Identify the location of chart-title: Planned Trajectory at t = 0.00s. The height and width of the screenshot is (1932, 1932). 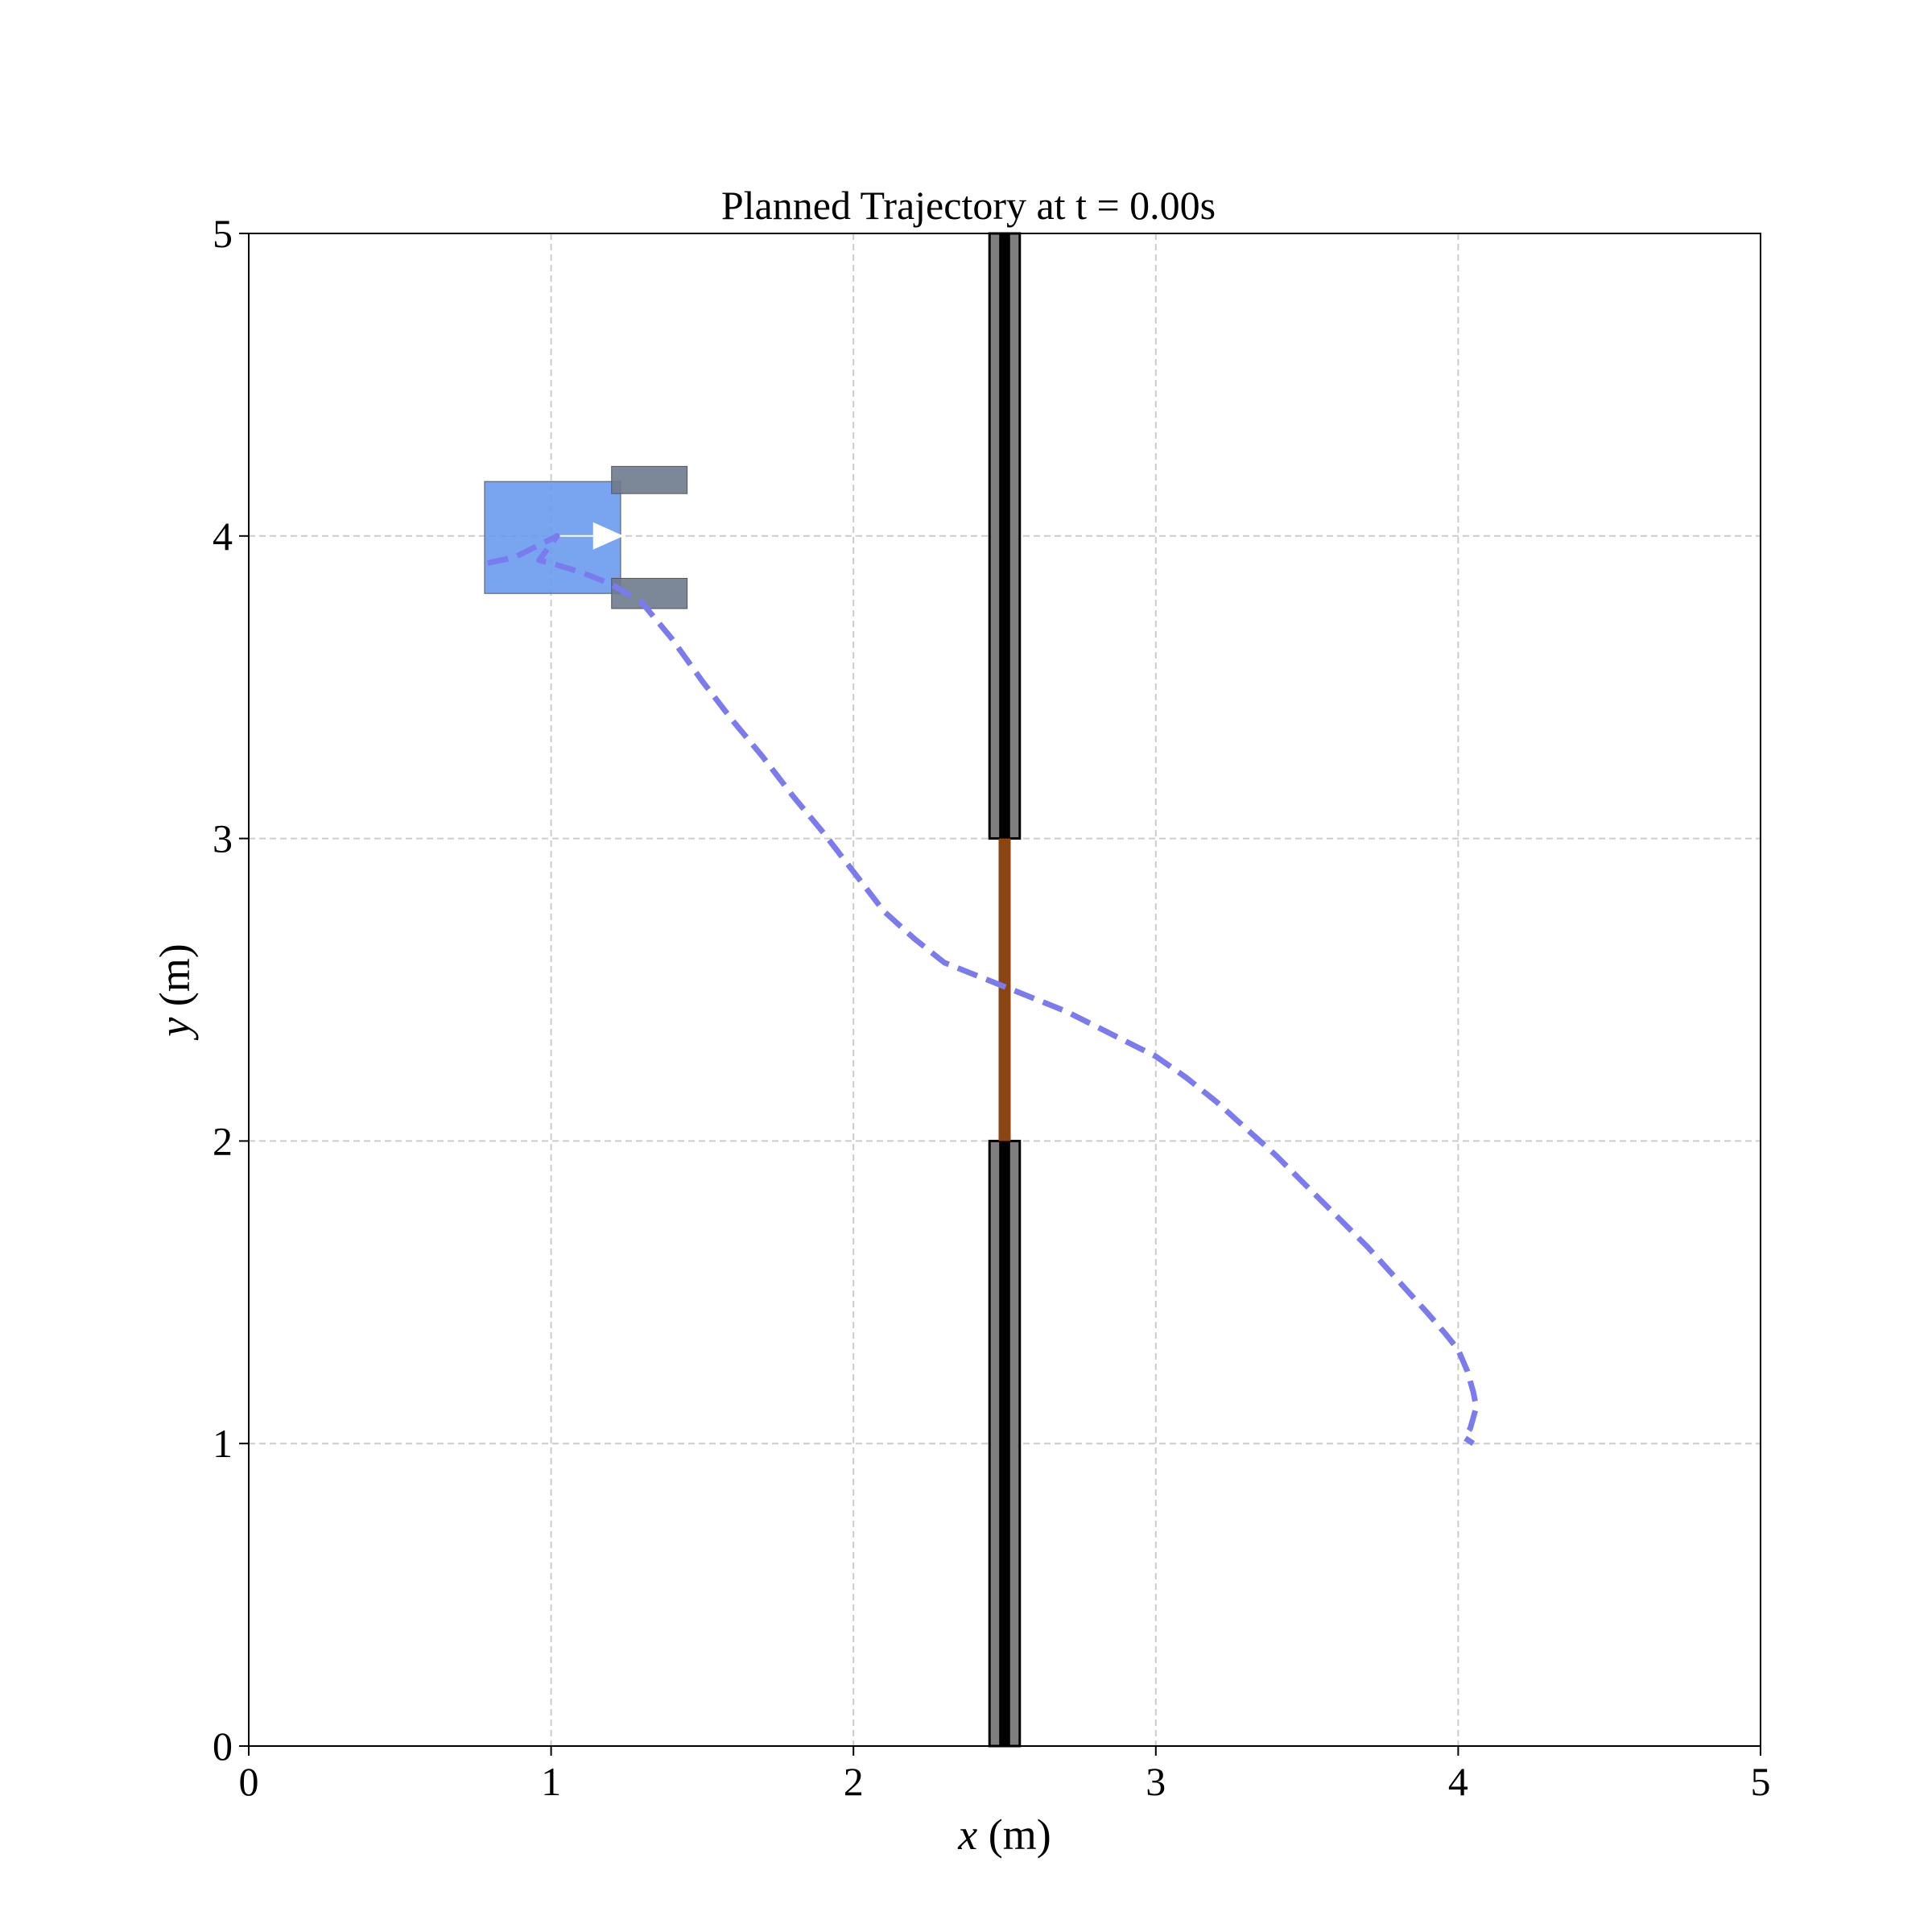
(968, 205).